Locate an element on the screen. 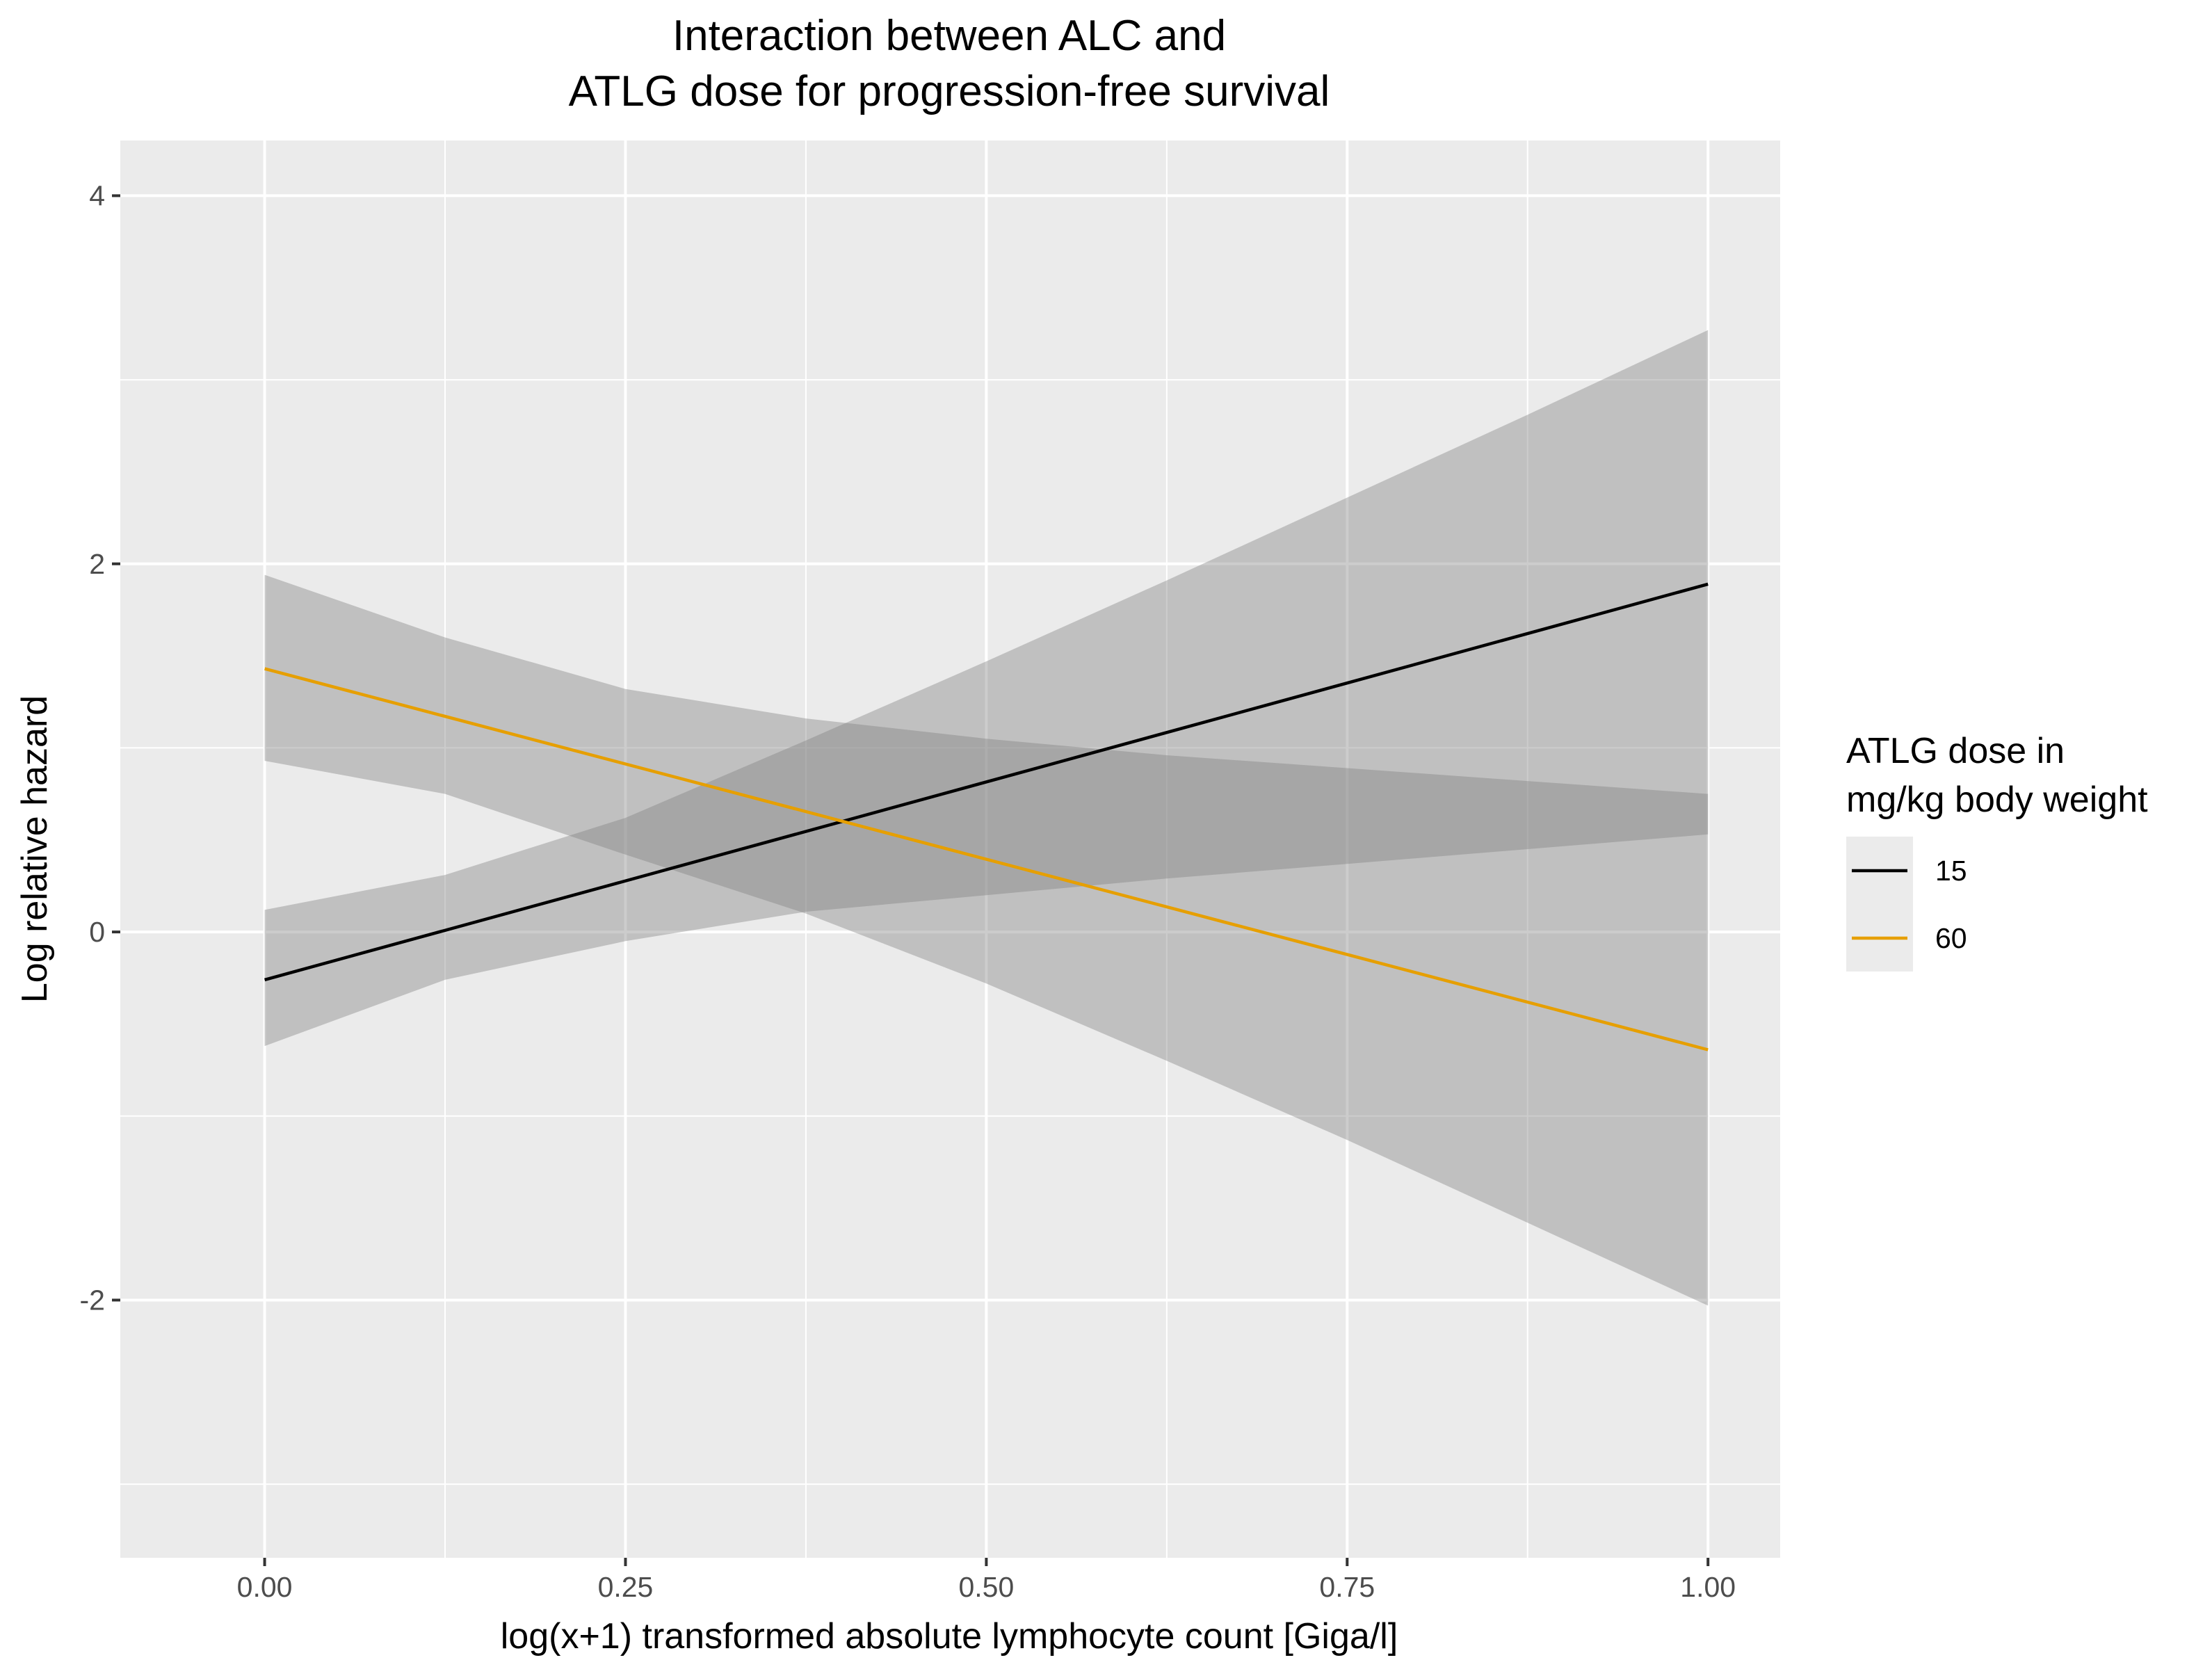 This screenshot has width=2212, height=1676. x-axis: 0.00 0.25 0.50 0.75 1.00 is located at coordinates (987, 1580).